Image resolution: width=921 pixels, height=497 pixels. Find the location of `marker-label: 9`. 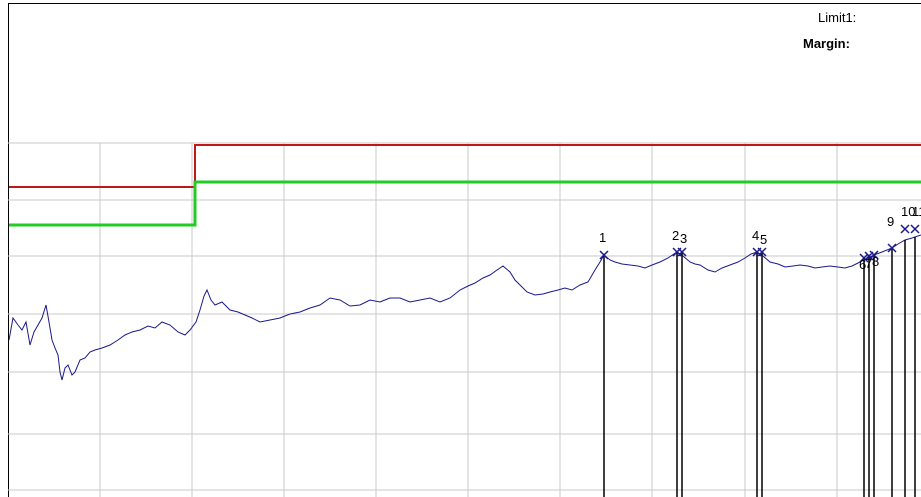

marker-label: 9 is located at coordinates (890, 221).